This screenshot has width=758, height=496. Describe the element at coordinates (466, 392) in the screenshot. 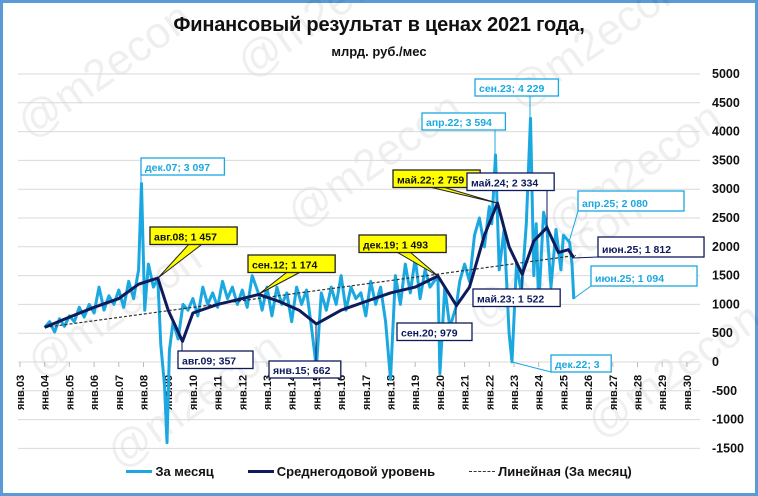

I see `x-tick-label: янв.21` at that location.